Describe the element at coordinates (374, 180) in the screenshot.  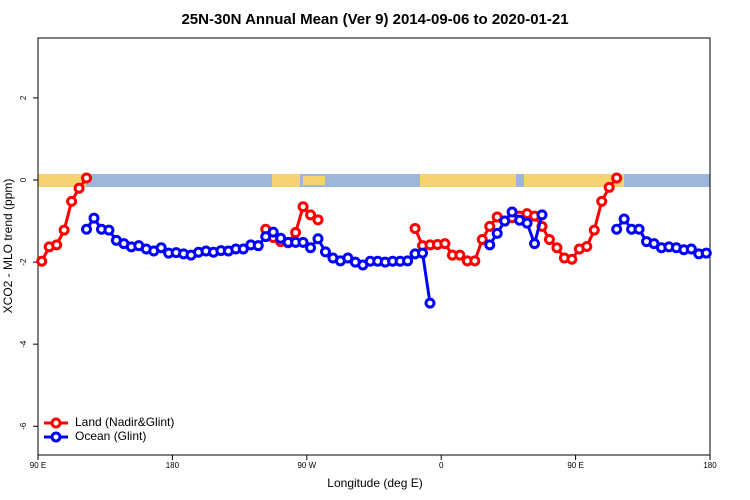
I see `land-ocean-band` at that location.